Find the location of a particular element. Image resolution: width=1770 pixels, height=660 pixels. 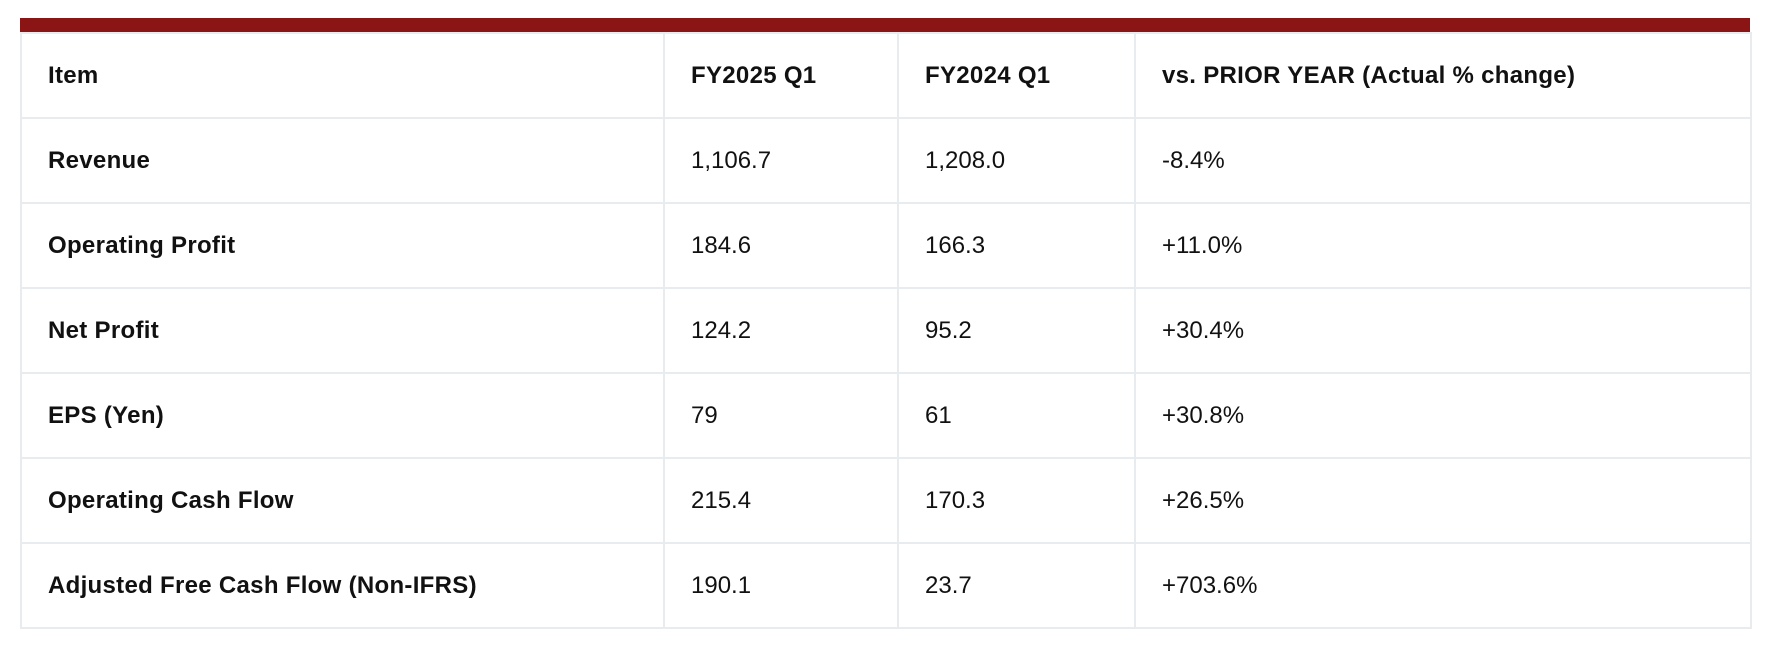

fy2024-value: 23.7 is located at coordinates (1016, 585).